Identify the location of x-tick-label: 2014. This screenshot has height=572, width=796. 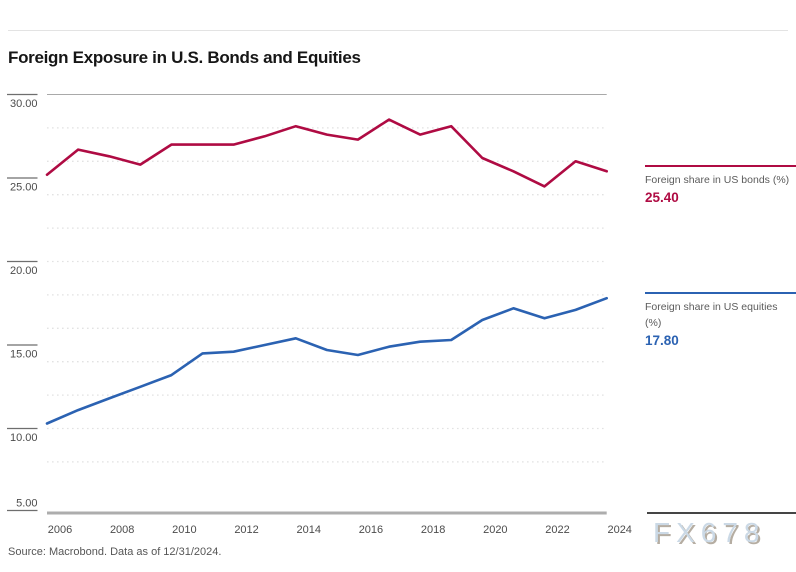
(309, 530).